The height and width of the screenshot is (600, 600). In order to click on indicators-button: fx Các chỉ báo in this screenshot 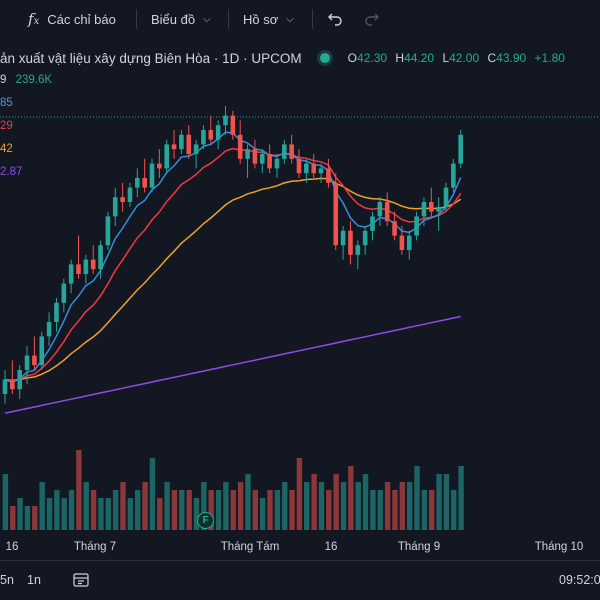, I will do `click(72, 19)`.